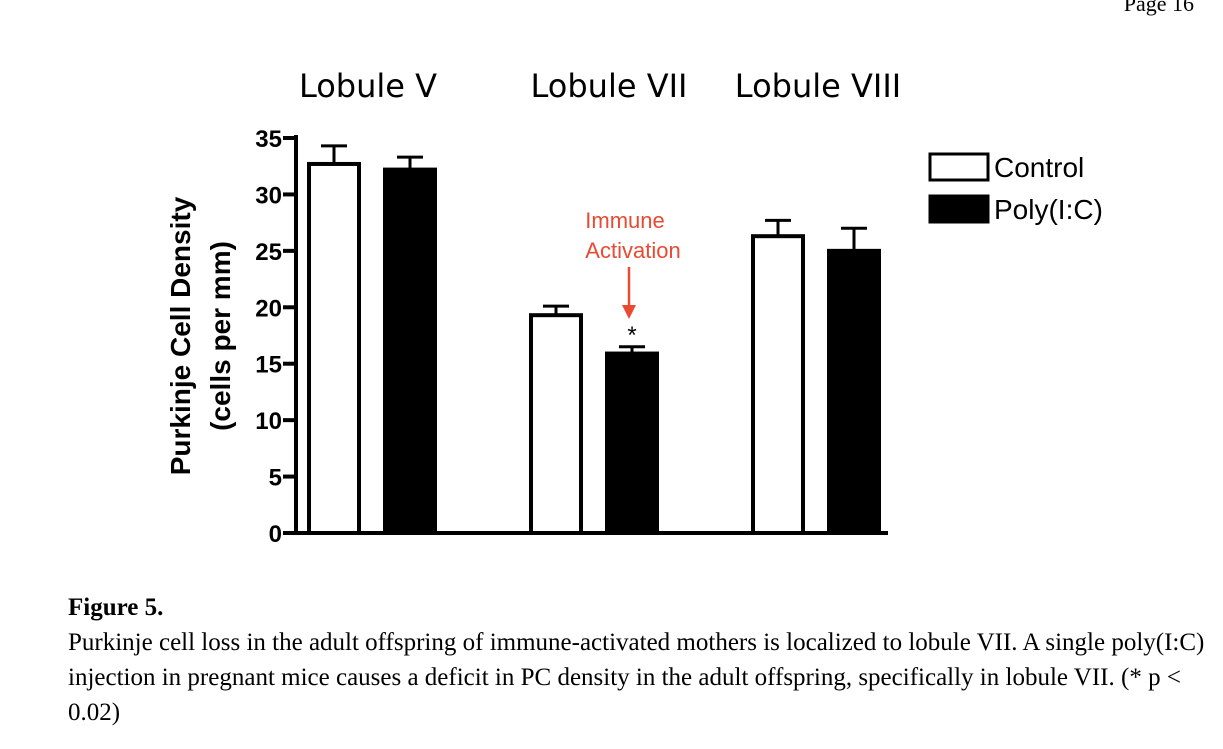 Image resolution: width=1223 pixels, height=749 pixels. I want to click on group-label-lobule-v: Lobule V, so click(368, 86).